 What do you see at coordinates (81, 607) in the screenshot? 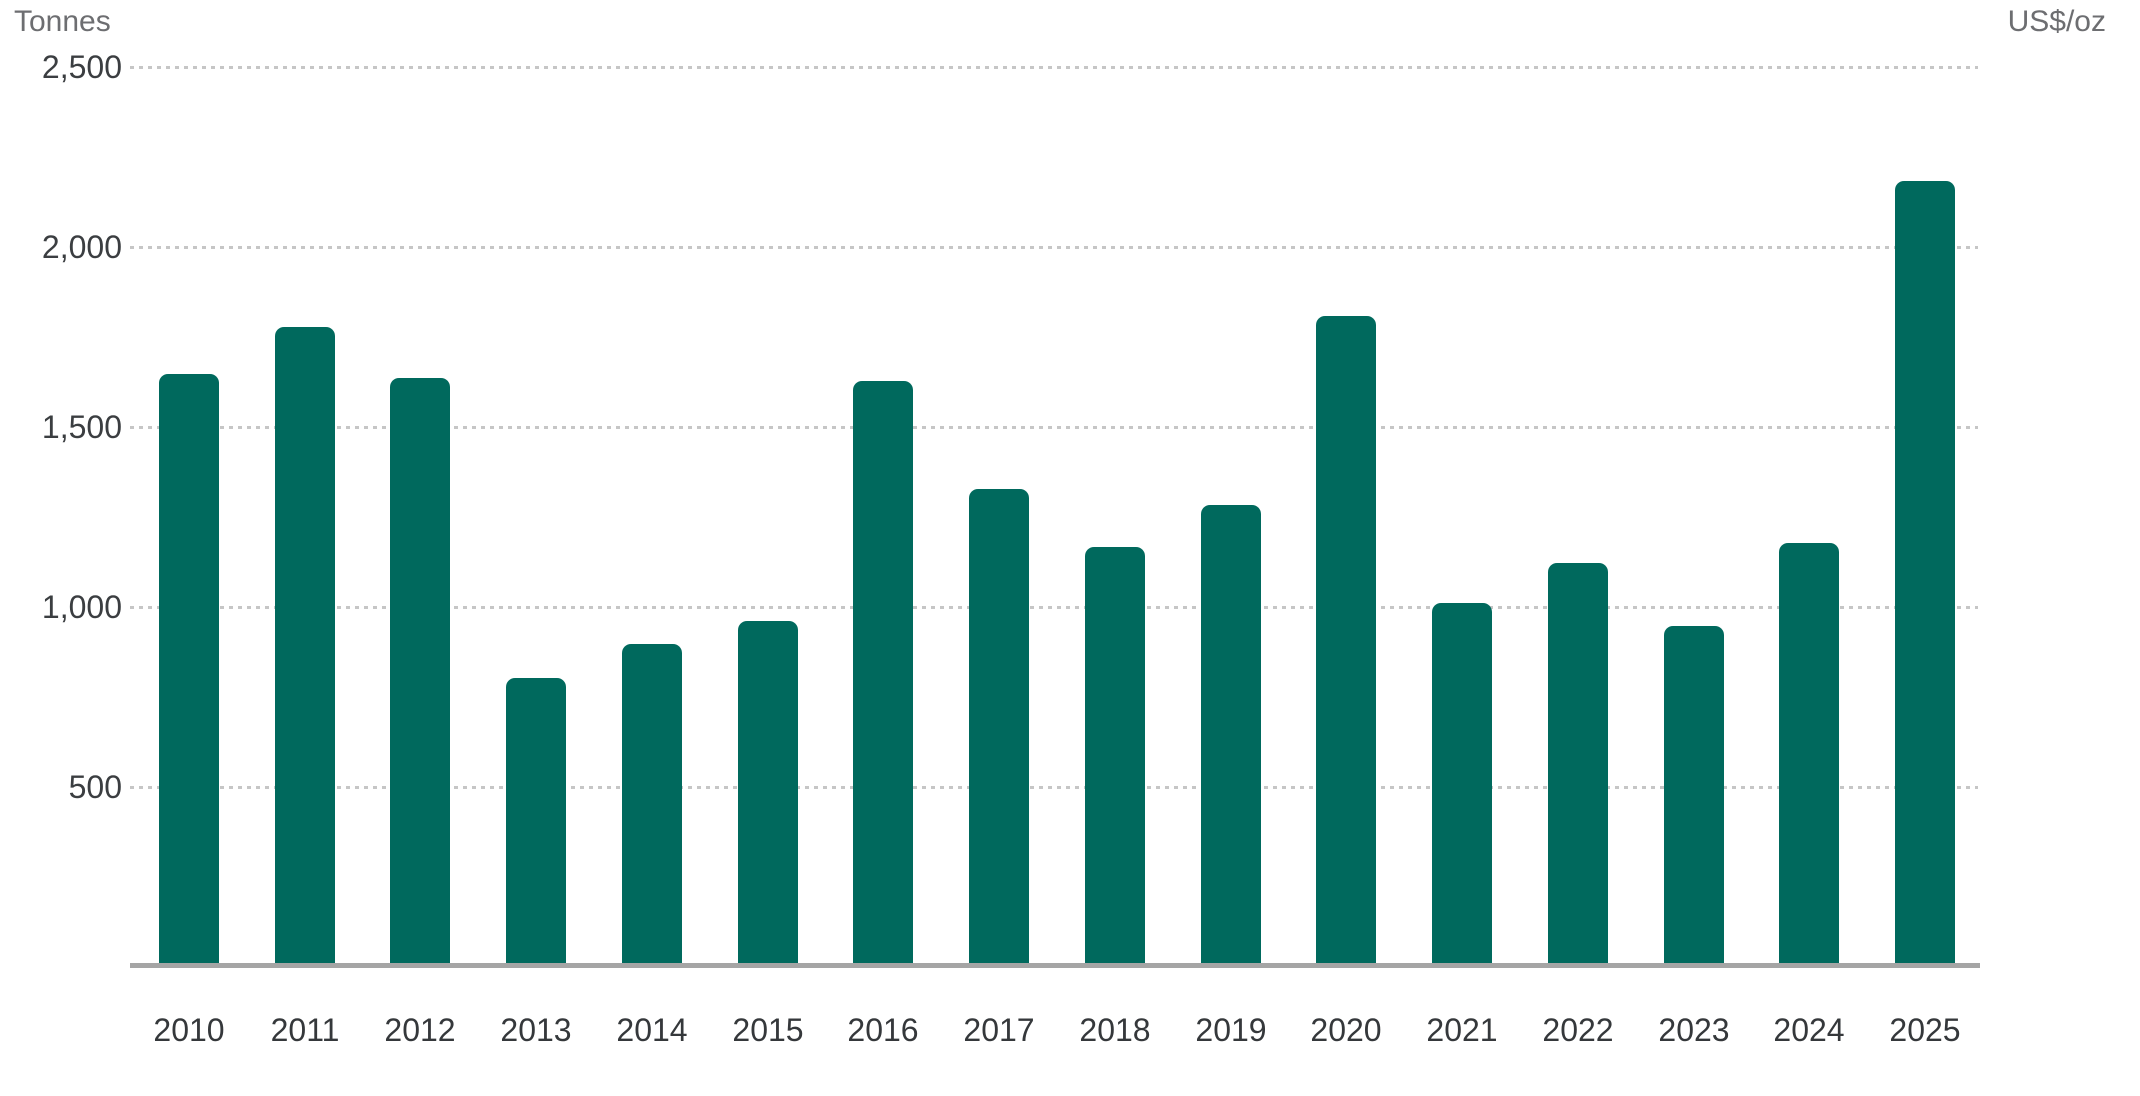
I see `y-tick-label: 1,000` at bounding box center [81, 607].